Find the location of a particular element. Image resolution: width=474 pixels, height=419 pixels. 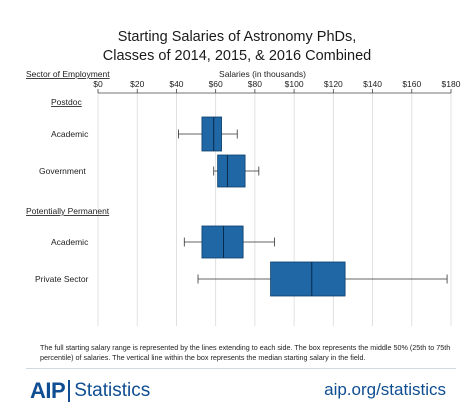

category-label: Government is located at coordinates (62, 171).